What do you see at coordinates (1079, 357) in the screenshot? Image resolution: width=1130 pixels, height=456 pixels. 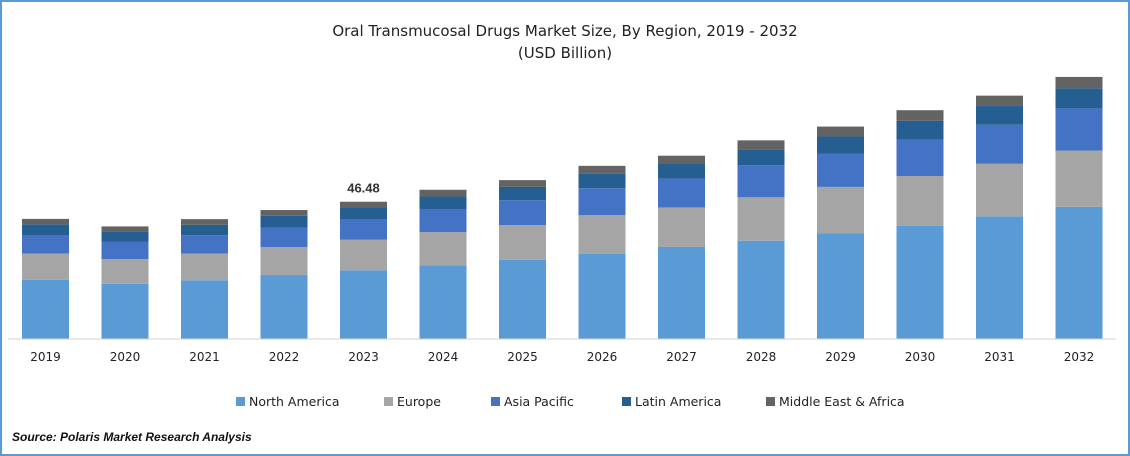 I see `x-tick-label: 2032` at bounding box center [1079, 357].